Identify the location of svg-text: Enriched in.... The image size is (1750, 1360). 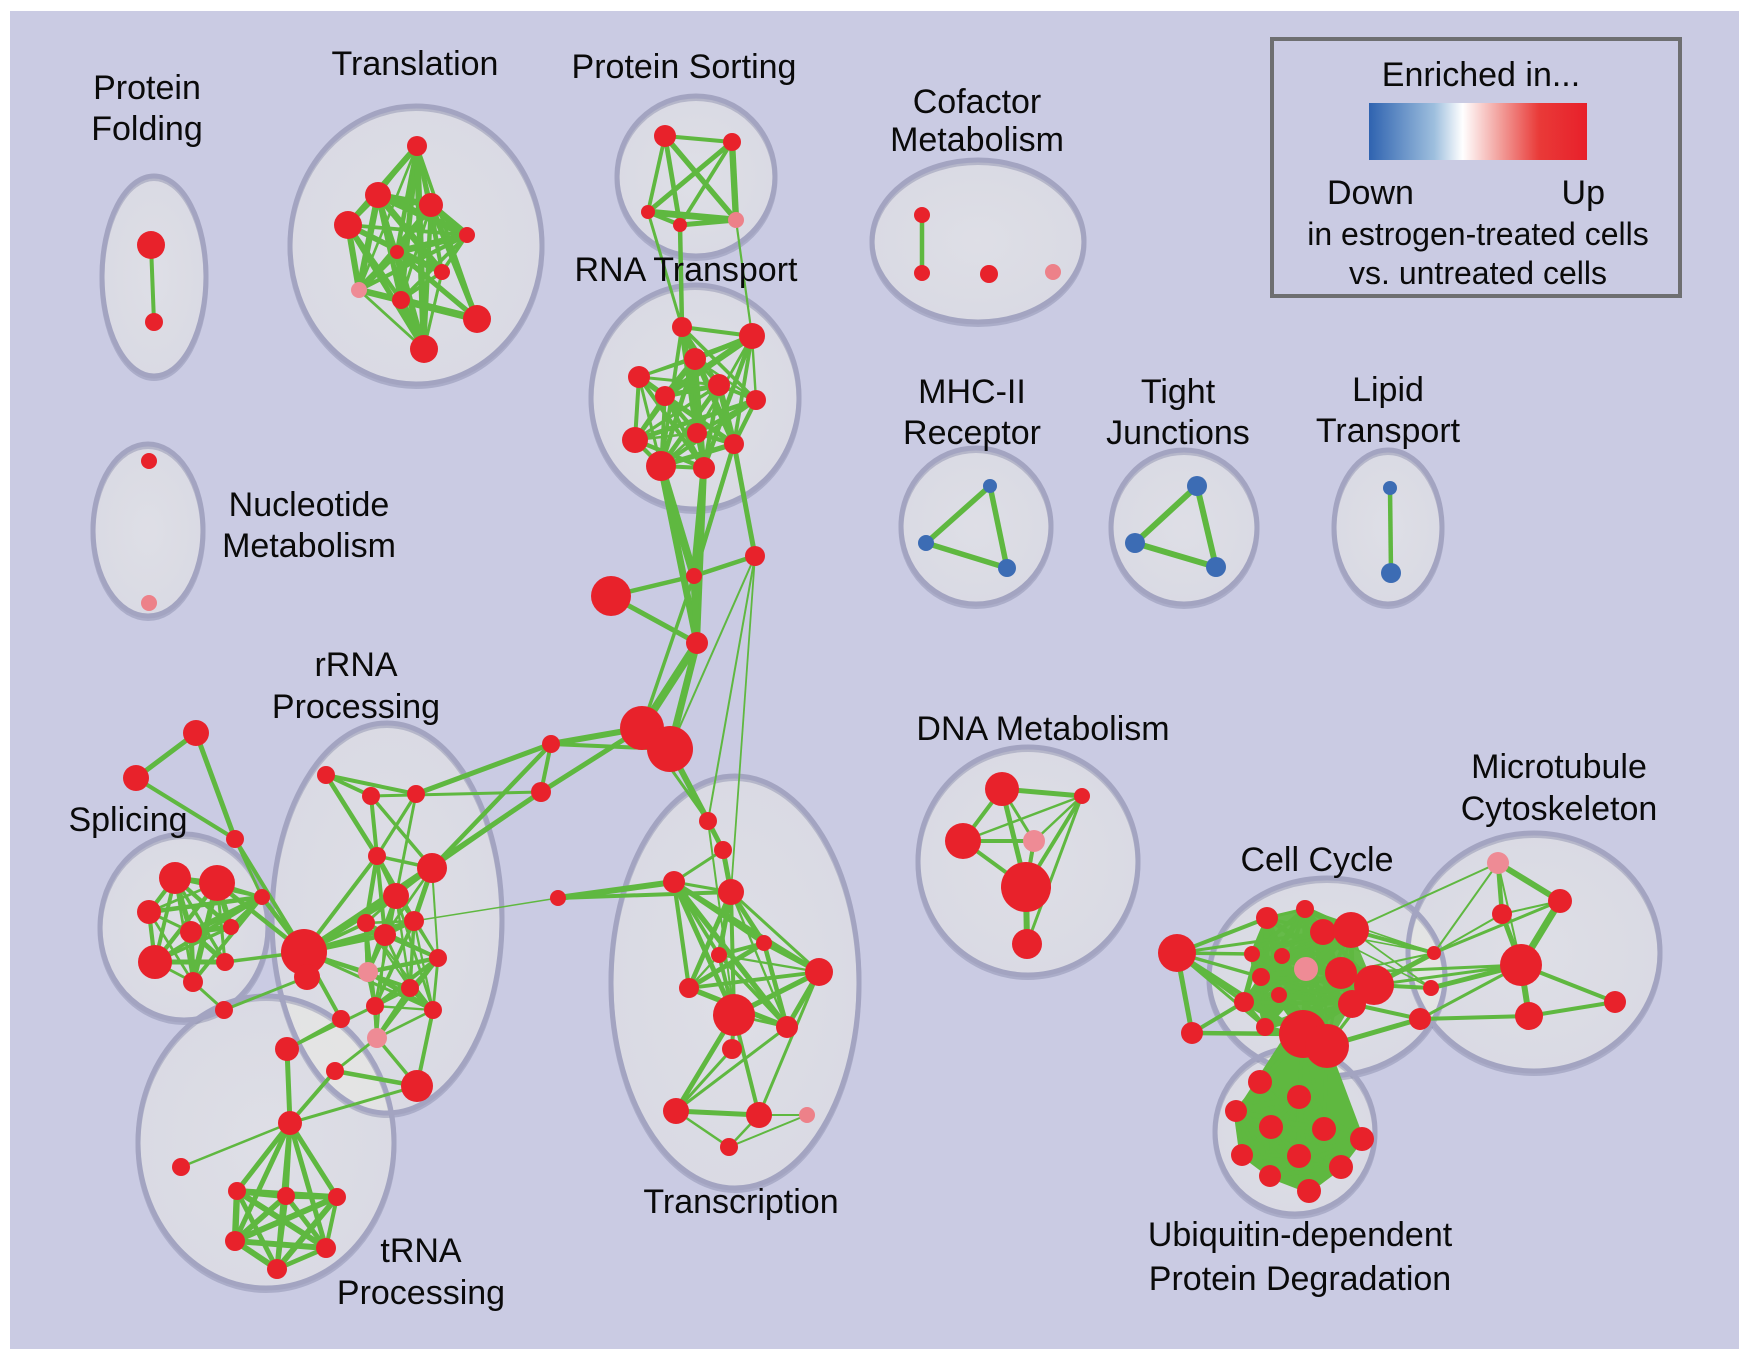
(1481, 75).